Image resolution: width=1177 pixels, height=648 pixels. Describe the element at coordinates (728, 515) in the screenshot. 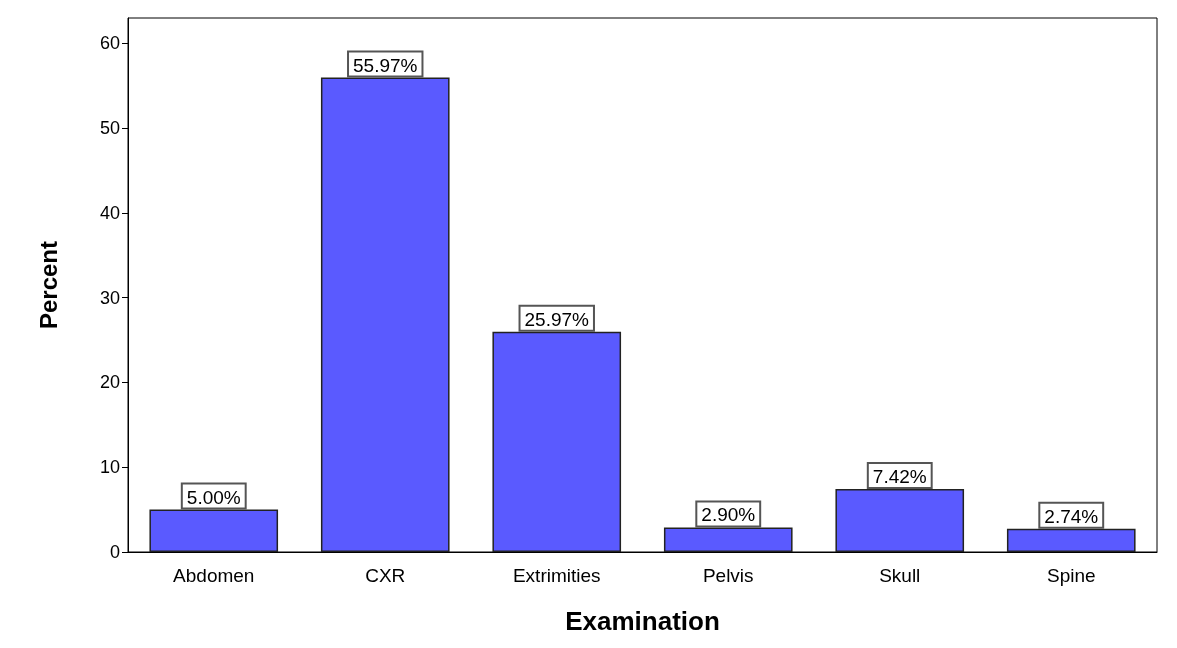

I see `data-label: 2.90%` at that location.